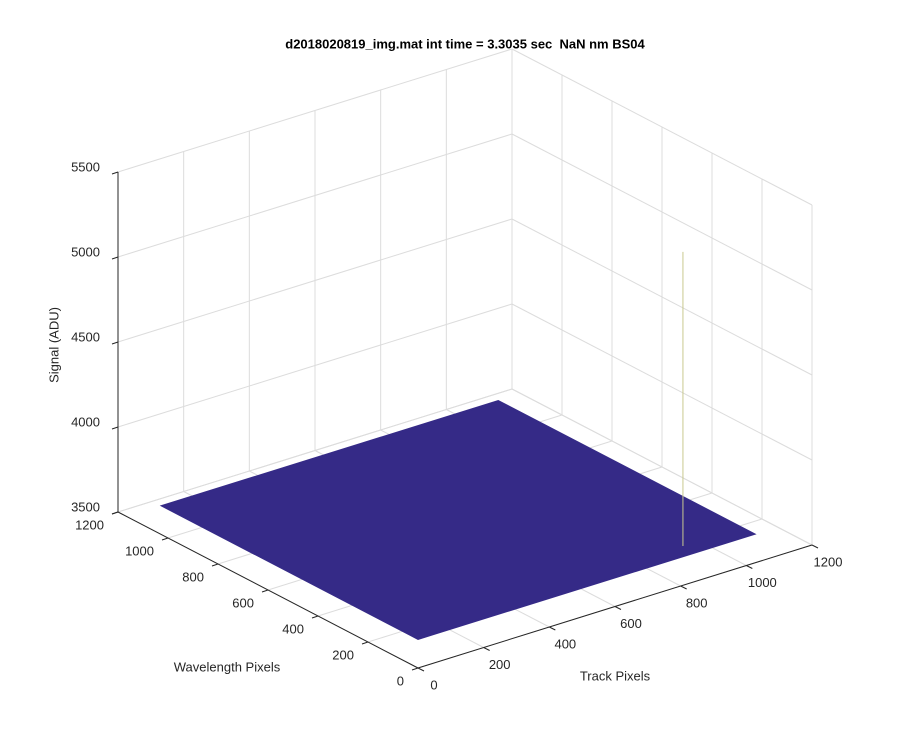  What do you see at coordinates (243, 602) in the screenshot?
I see `y-tick-label: 600` at bounding box center [243, 602].